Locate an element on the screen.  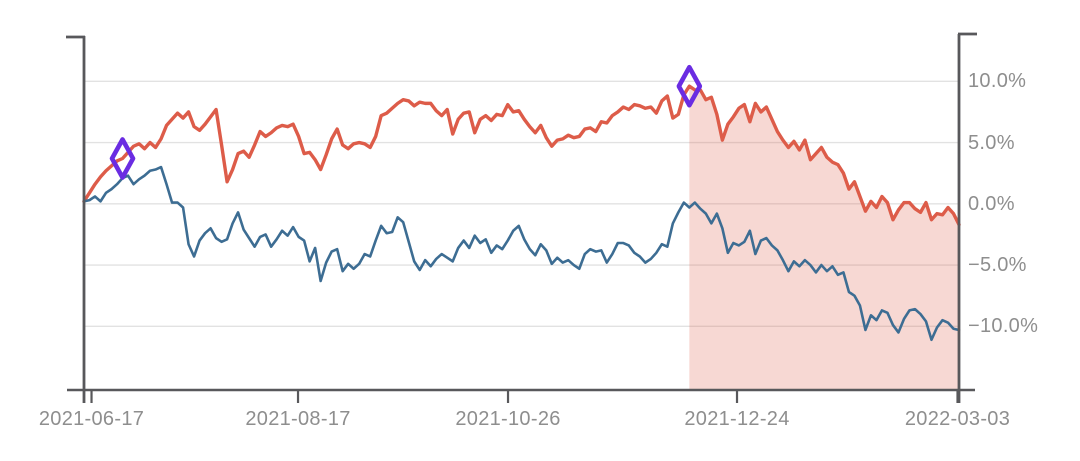
x-tick-label: 2021-12-24 is located at coordinates (737, 419).